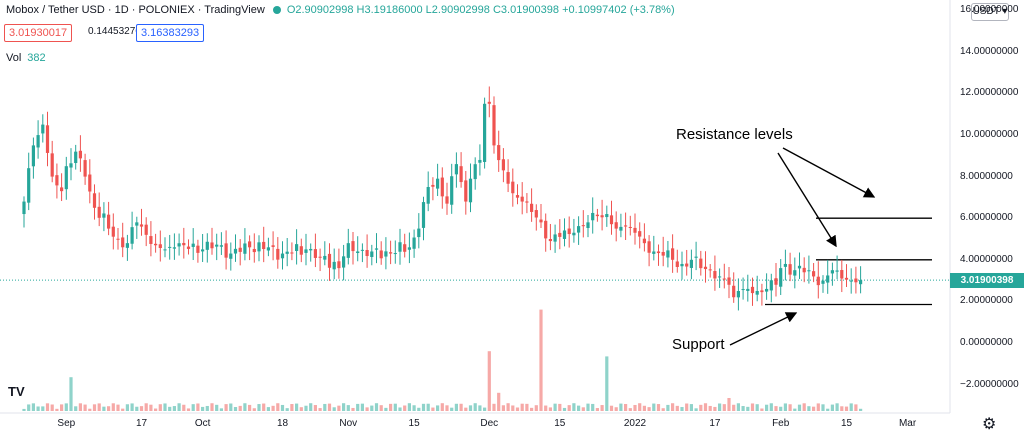  What do you see at coordinates (734, 134) in the screenshot?
I see `resistance-annotation: Resistance levels` at bounding box center [734, 134].